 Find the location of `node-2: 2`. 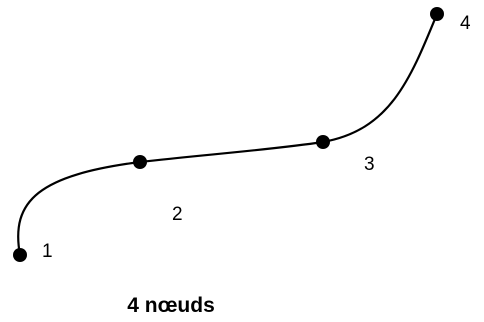

node-2: 2 is located at coordinates (158, 190).